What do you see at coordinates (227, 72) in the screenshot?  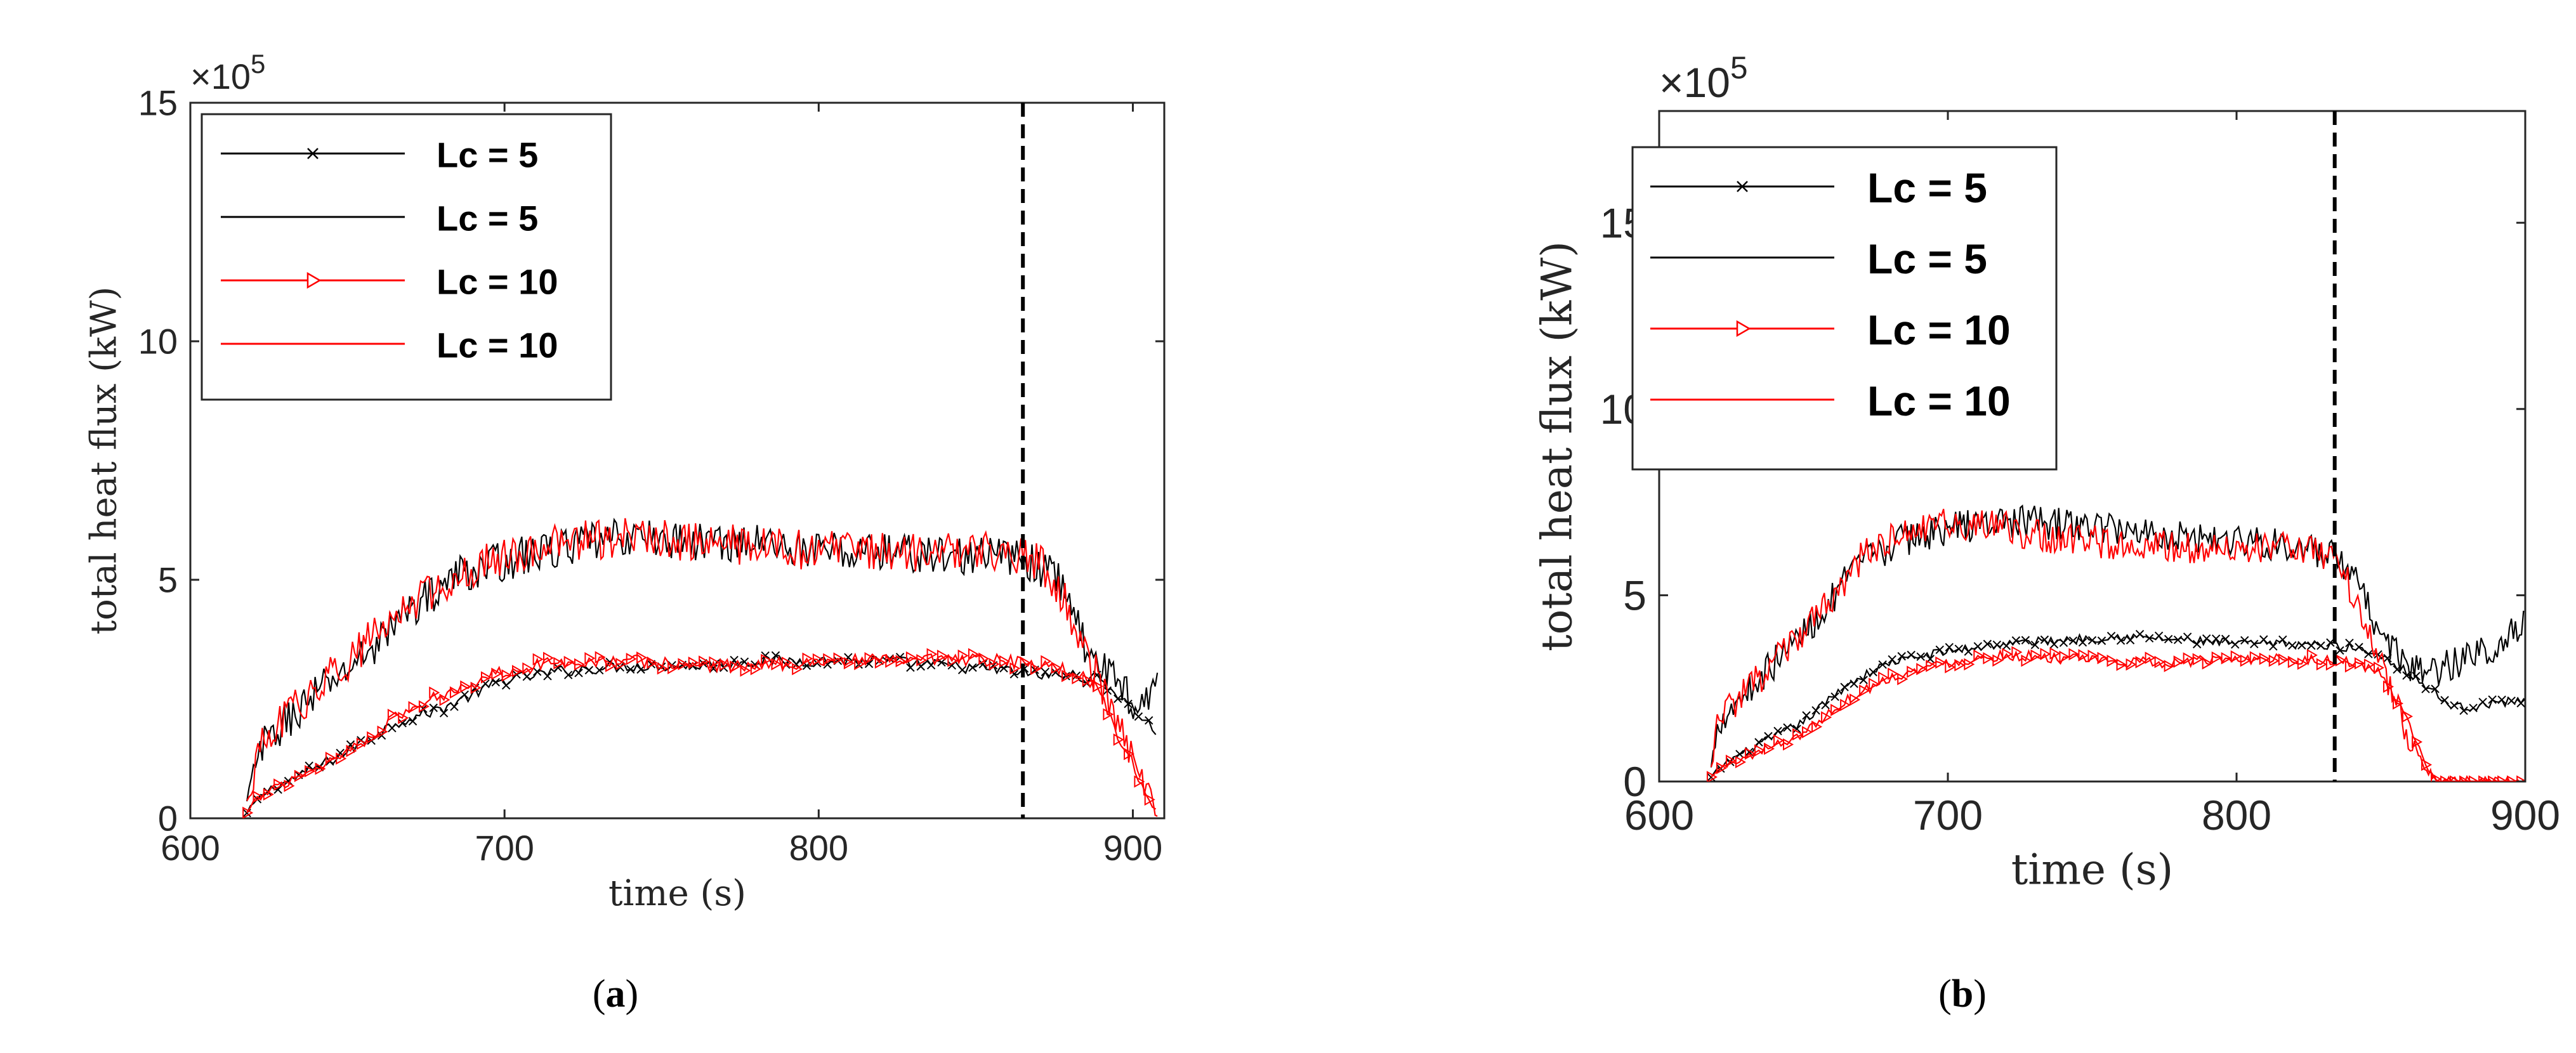 I see `y-axis-multiplier: ×10⁵` at bounding box center [227, 72].